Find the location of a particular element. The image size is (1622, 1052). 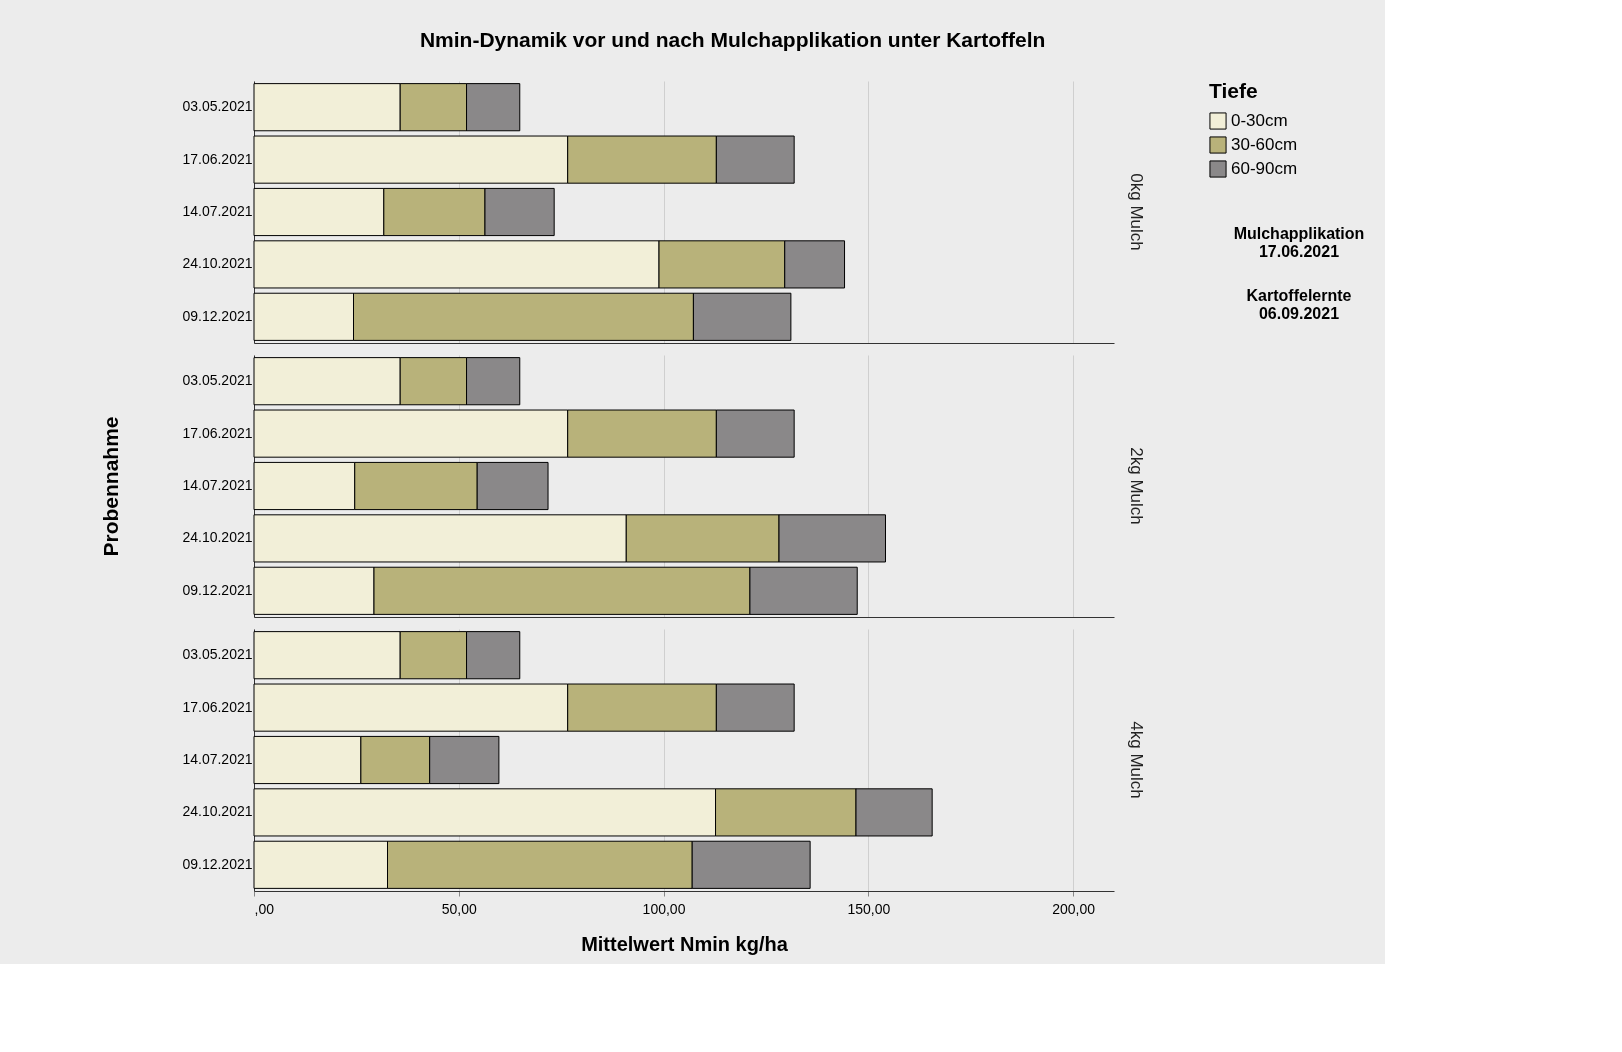

legend-label: 0-30cm is located at coordinates (1259, 120).